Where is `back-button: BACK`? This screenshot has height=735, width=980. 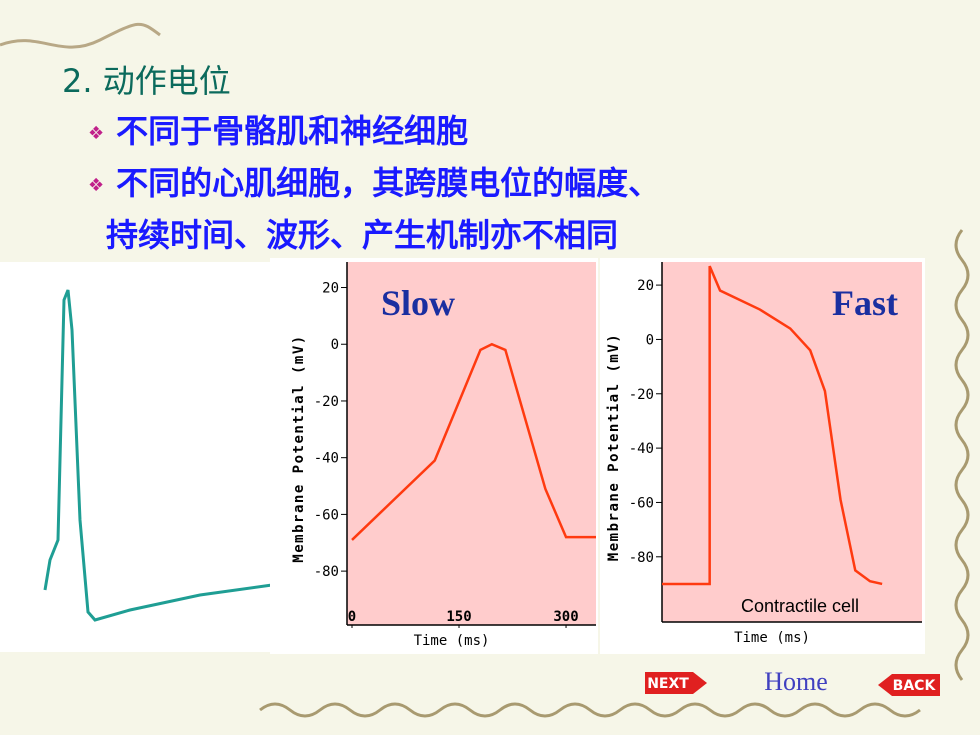 back-button: BACK is located at coordinates (909, 685).